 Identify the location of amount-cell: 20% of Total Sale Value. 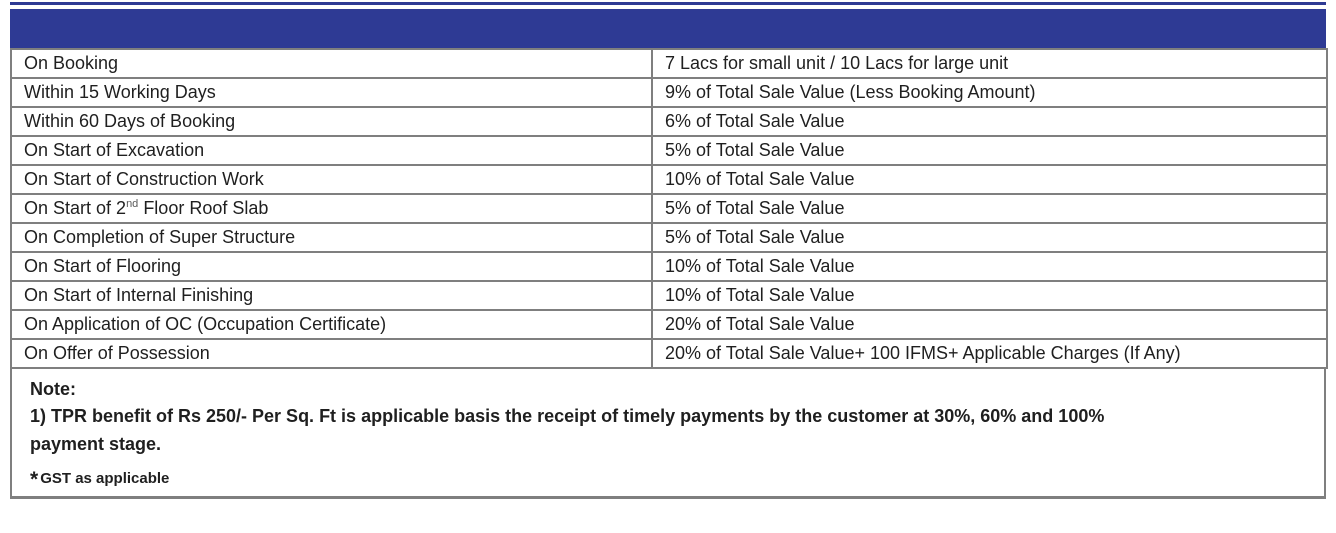
(989, 324).